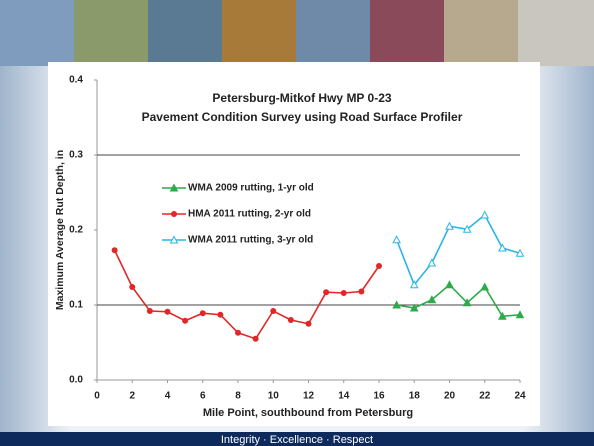  I want to click on chart-title: Petersburg-Mitkof Hwy MP 0-23, so click(301, 98).